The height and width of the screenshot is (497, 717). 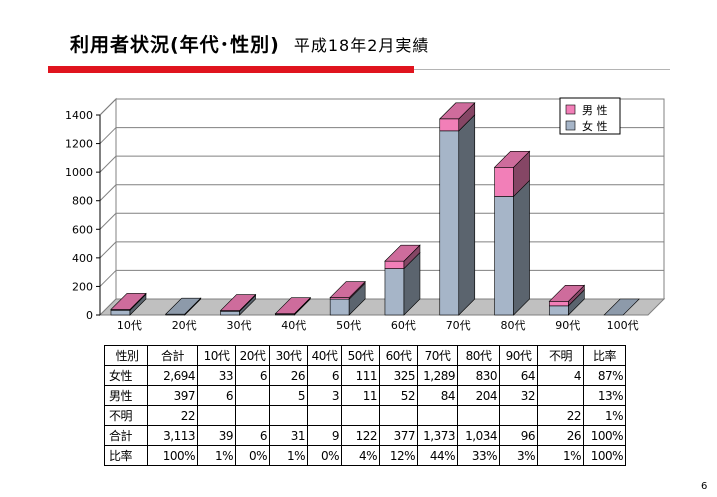 What do you see at coordinates (437, 375) in the screenshot?
I see `table-cell: 1,289` at bounding box center [437, 375].